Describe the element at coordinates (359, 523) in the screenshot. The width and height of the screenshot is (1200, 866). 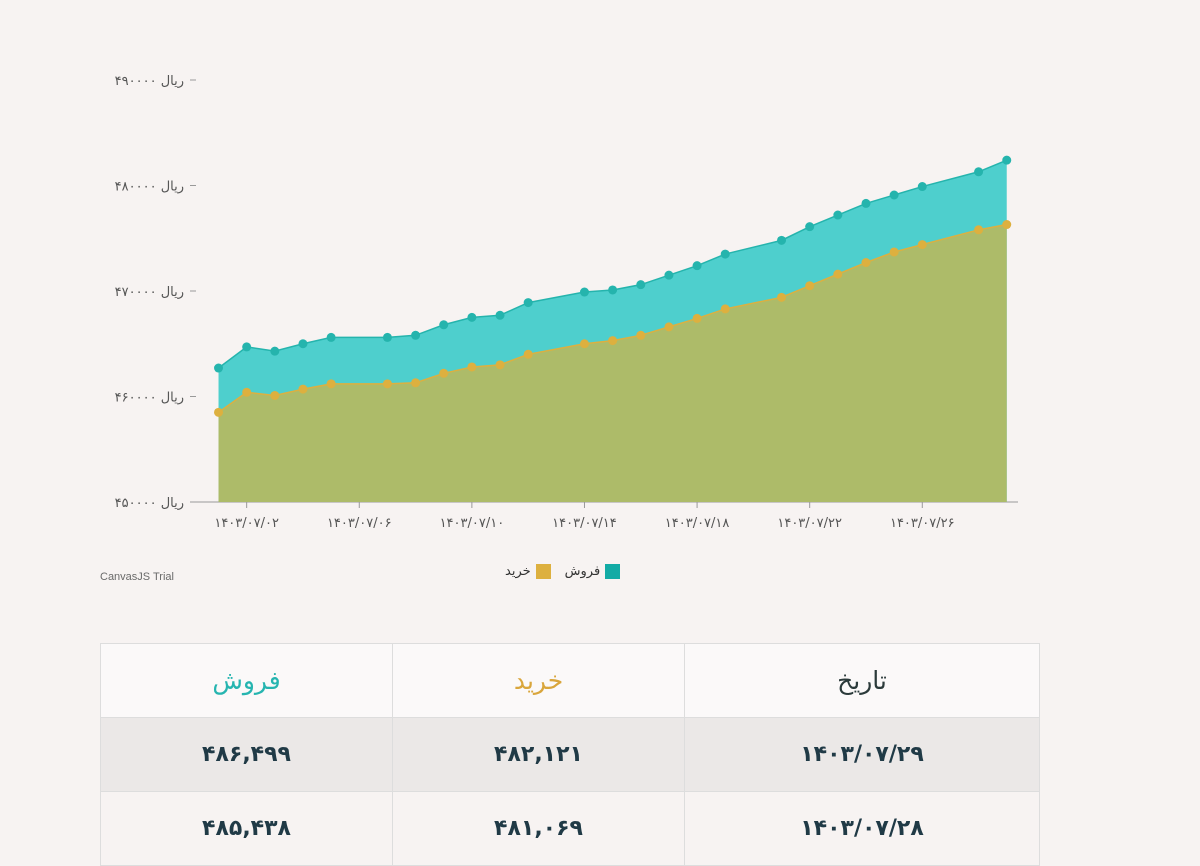
I see `x-tick-label: ۱۴۰۳/۰۷/۰۶` at that location.